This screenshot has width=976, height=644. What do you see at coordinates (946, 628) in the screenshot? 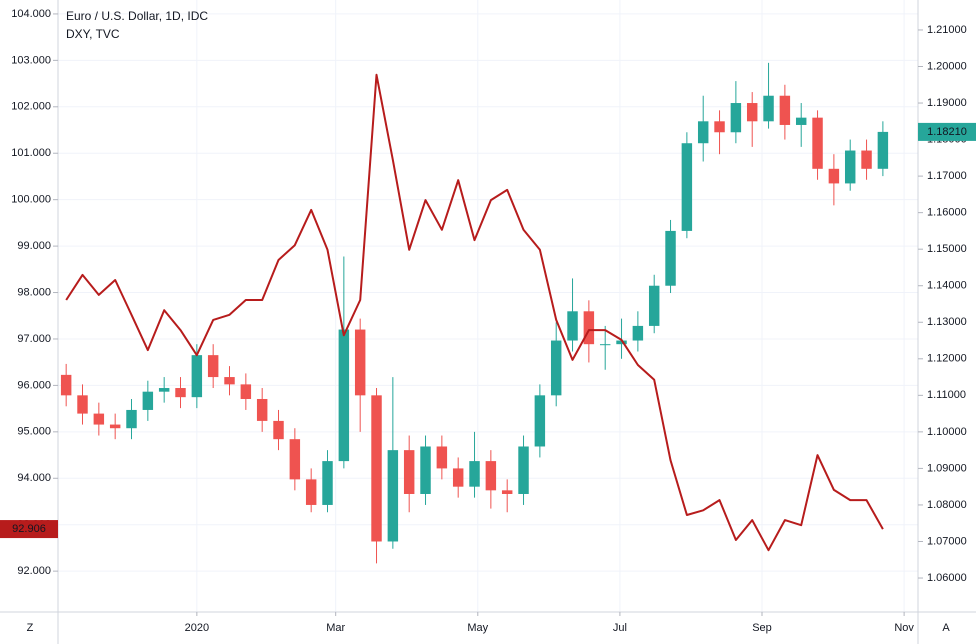
I see `auto-scale-button: A` at bounding box center [946, 628].